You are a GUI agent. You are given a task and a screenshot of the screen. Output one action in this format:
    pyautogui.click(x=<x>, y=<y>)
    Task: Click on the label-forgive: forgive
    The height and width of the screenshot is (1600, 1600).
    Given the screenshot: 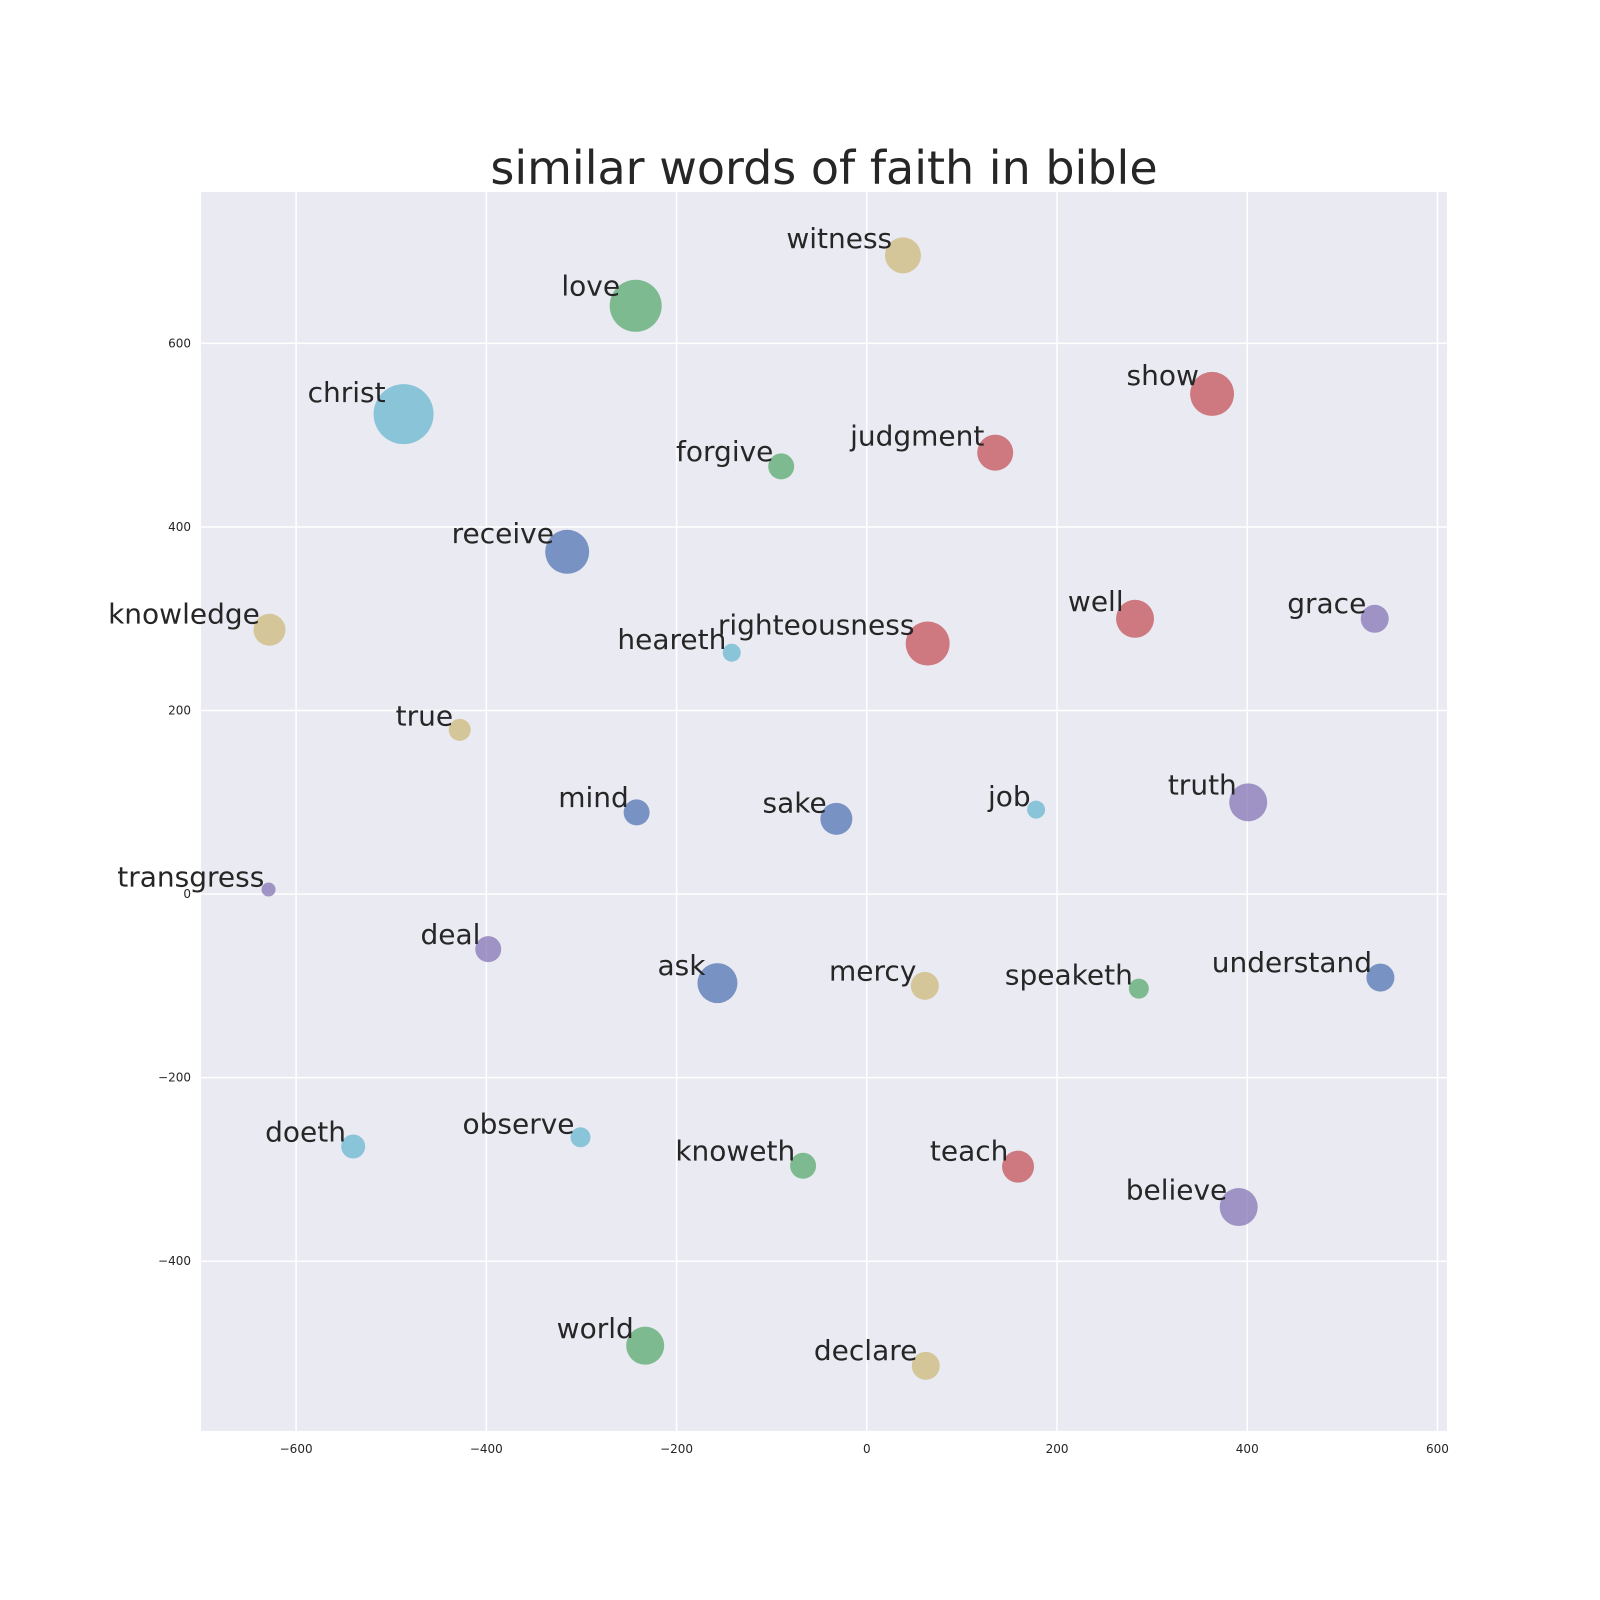 What is the action you would take?
    pyautogui.click(x=724, y=451)
    